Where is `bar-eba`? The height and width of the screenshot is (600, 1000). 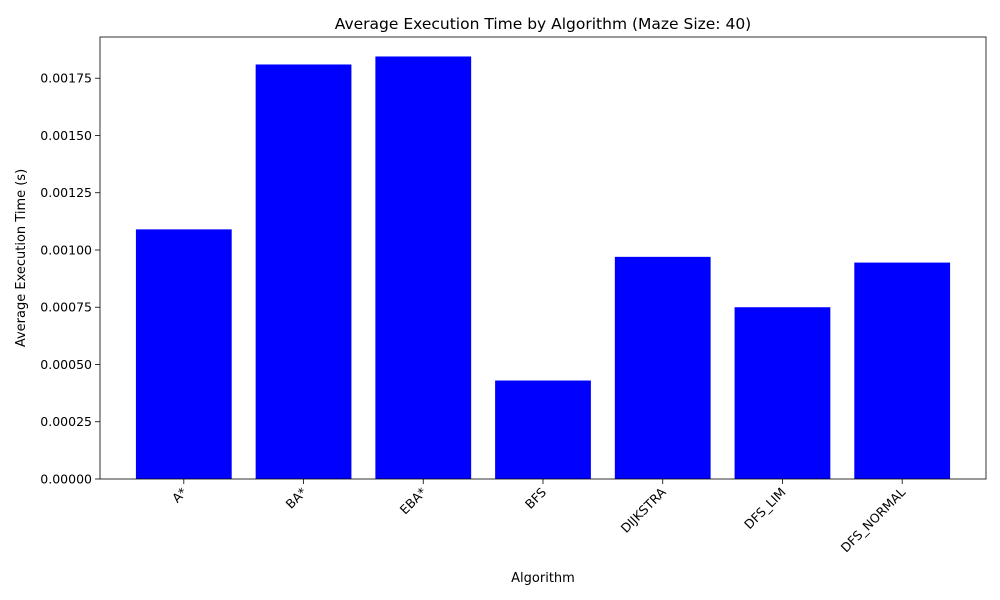
bar-eba is located at coordinates (423, 267).